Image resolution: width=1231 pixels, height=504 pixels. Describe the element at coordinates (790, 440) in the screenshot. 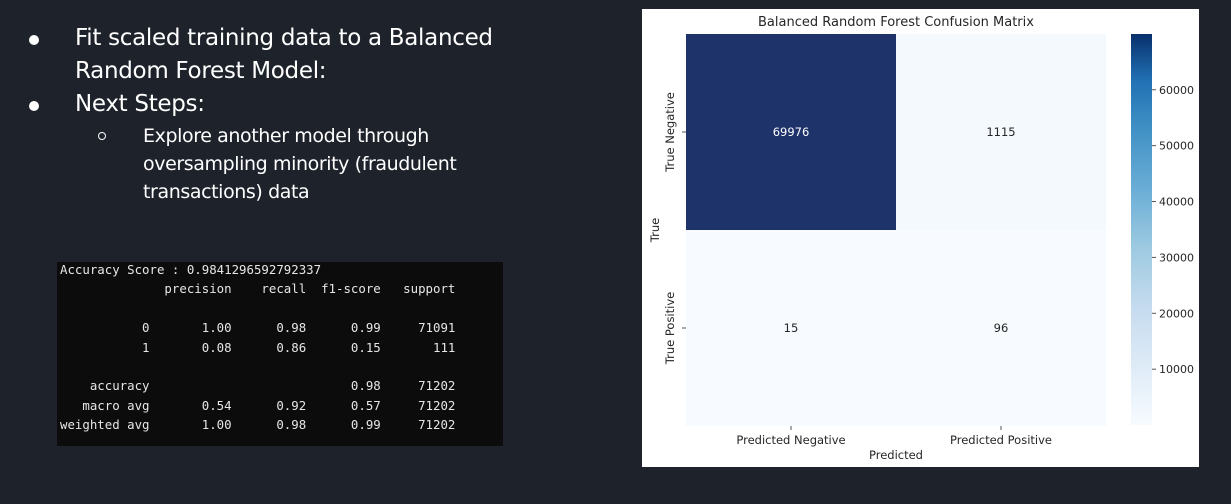

I see `x-tick-label: Predicted Negative` at that location.